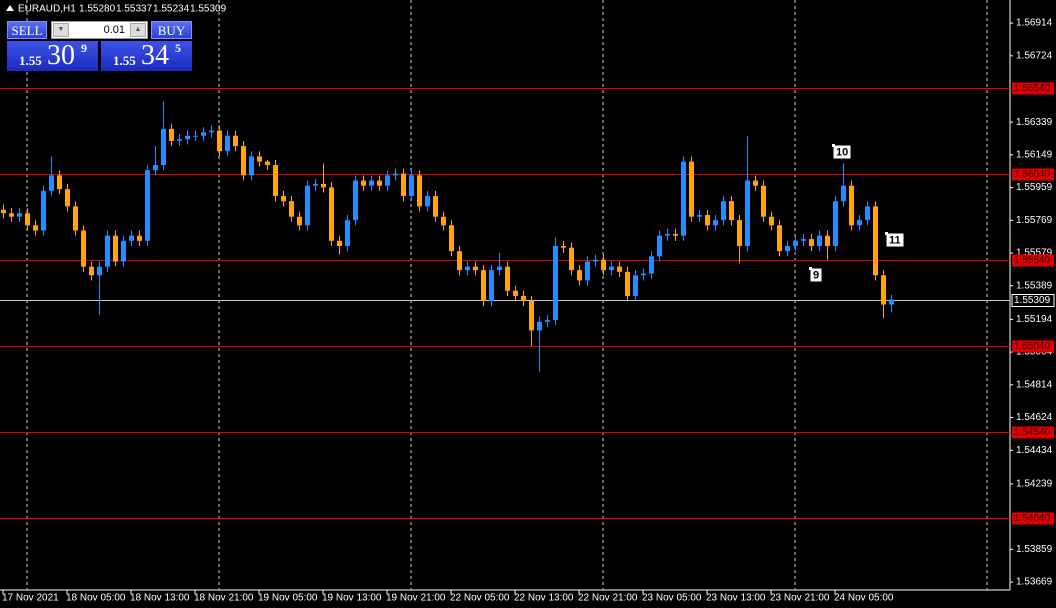 This screenshot has height=608, width=1056. Describe the element at coordinates (146, 55) in the screenshot. I see `buy-price: 1.55 34 5` at that location.